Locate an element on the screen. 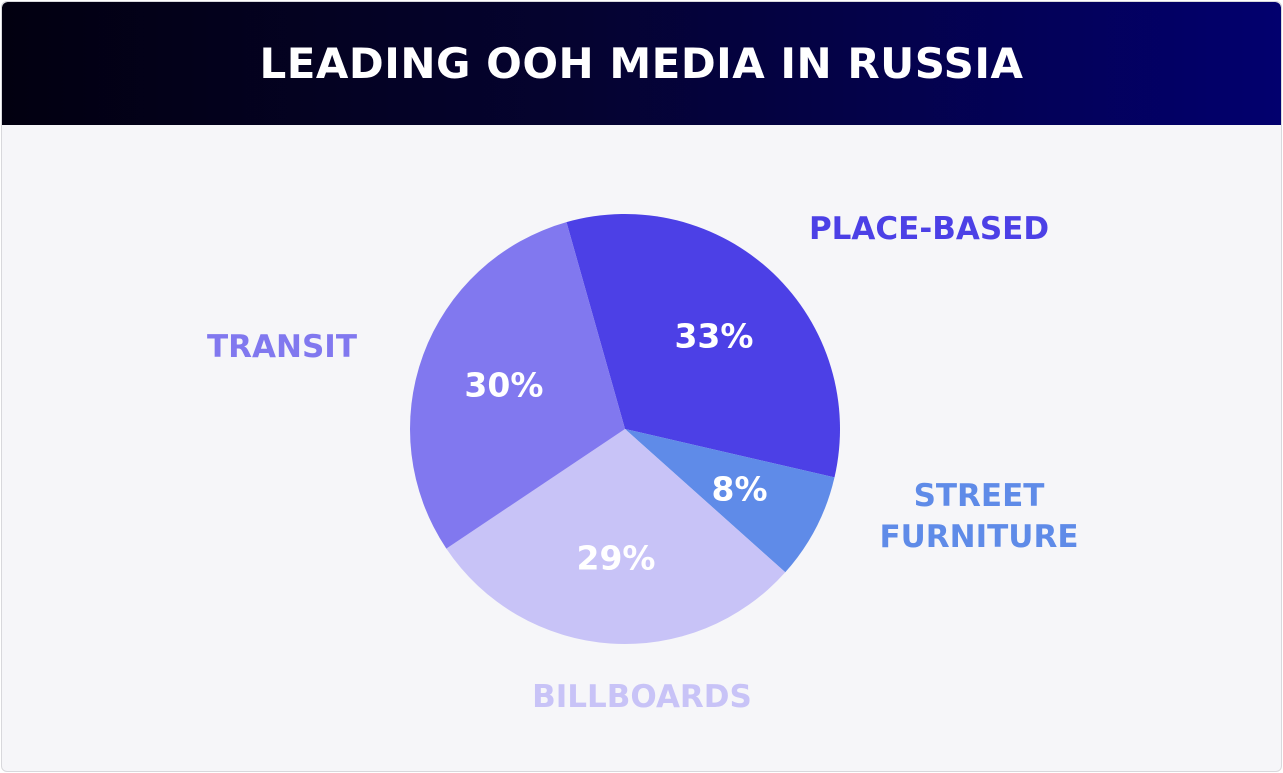 This screenshot has height=773, width=1283. chart-title: LEADING OOH MEDIA IN RUSSIA is located at coordinates (641, 63).